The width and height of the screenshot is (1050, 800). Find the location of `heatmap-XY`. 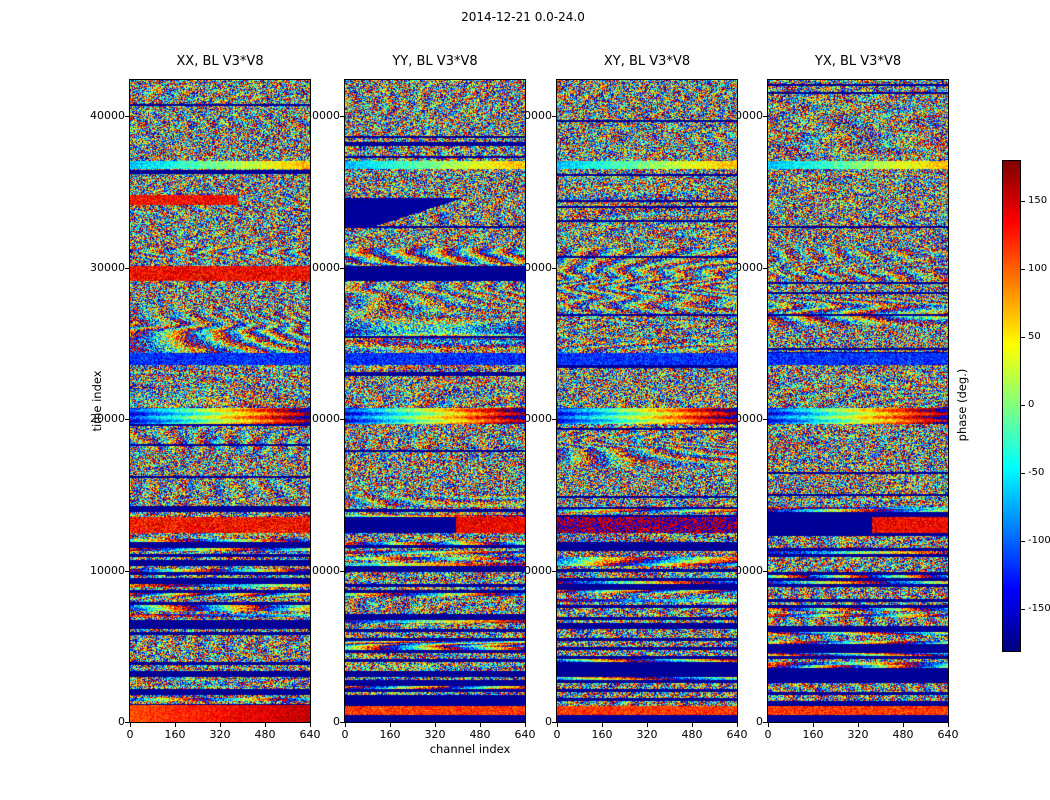

heatmap-XY is located at coordinates (647, 401).